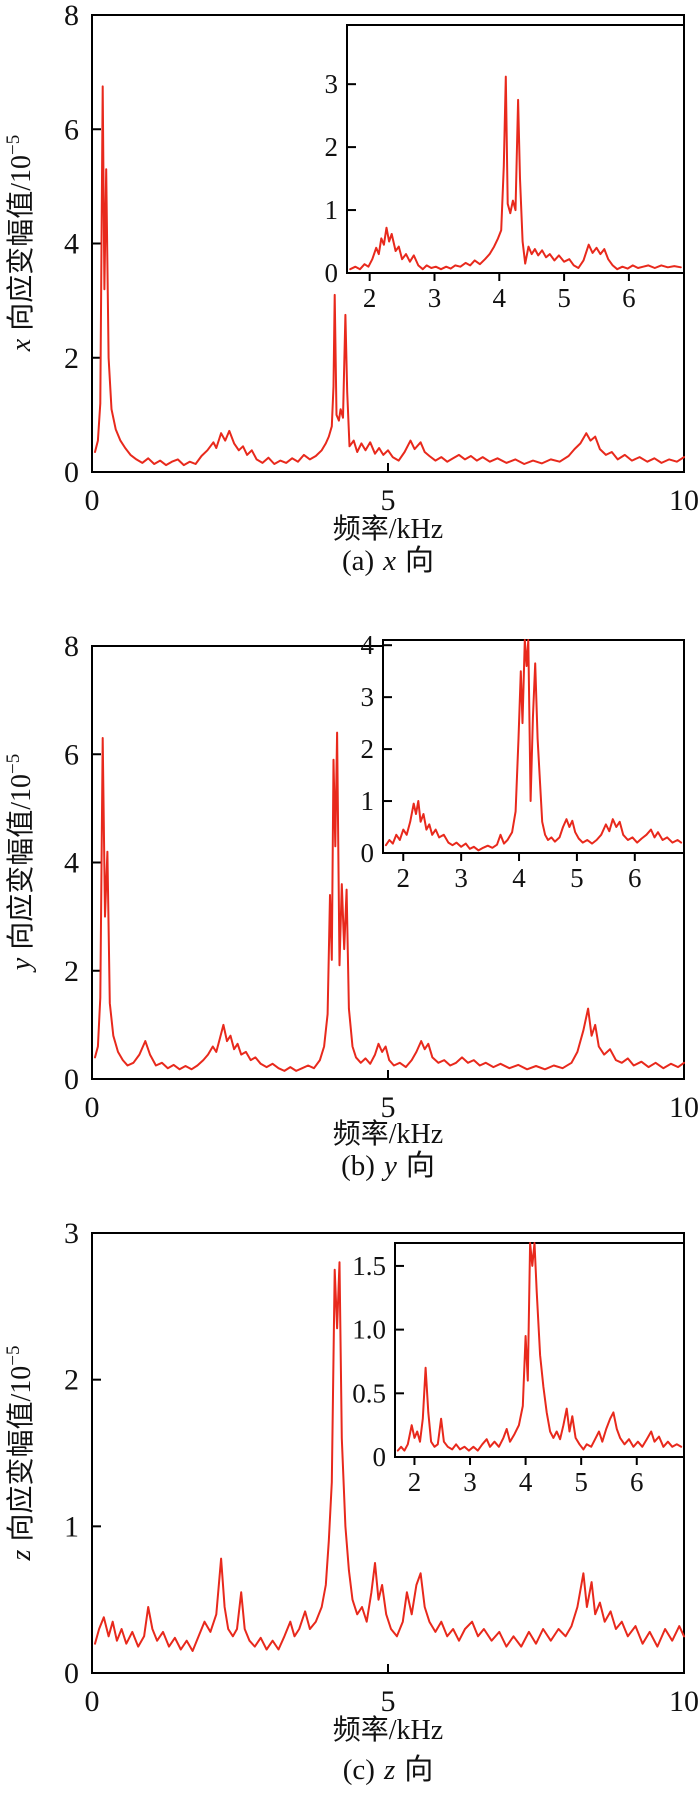  I want to click on y-axis-label: y向应变幅值/10−5, so click(20, 863).